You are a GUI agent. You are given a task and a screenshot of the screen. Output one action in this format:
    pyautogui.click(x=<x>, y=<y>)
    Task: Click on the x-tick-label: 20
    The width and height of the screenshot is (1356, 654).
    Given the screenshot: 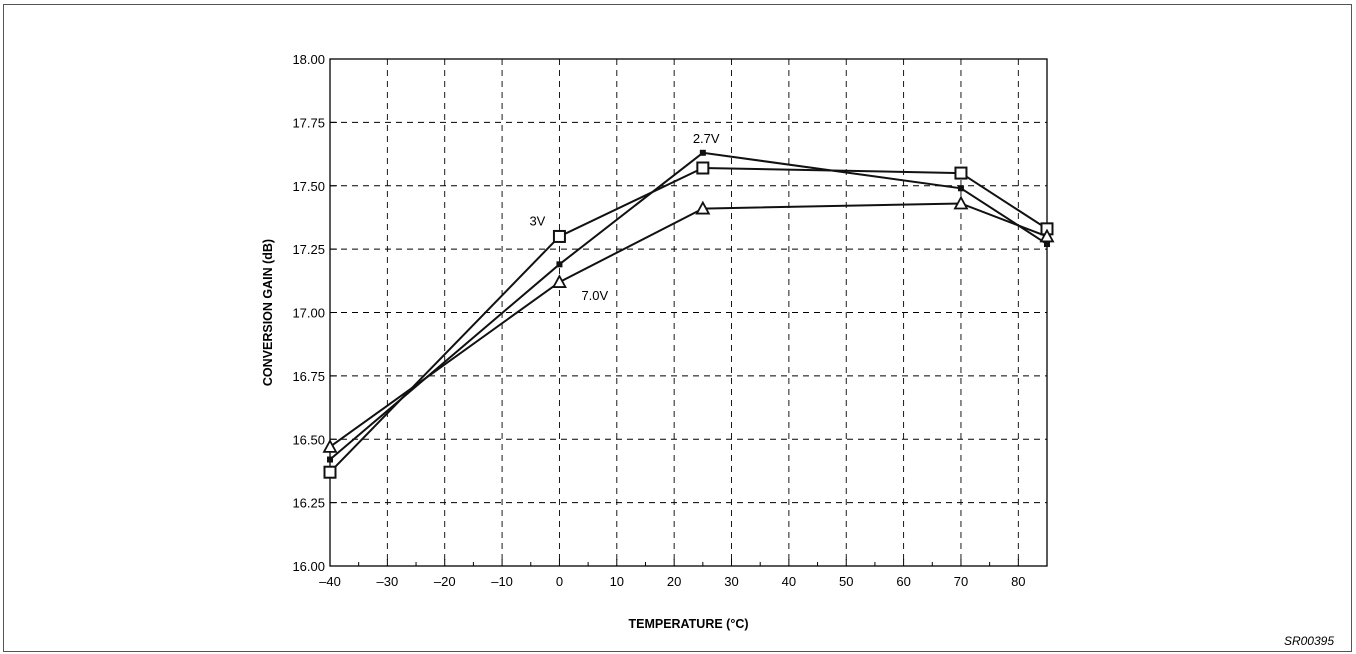 What is the action you would take?
    pyautogui.click(x=674, y=581)
    